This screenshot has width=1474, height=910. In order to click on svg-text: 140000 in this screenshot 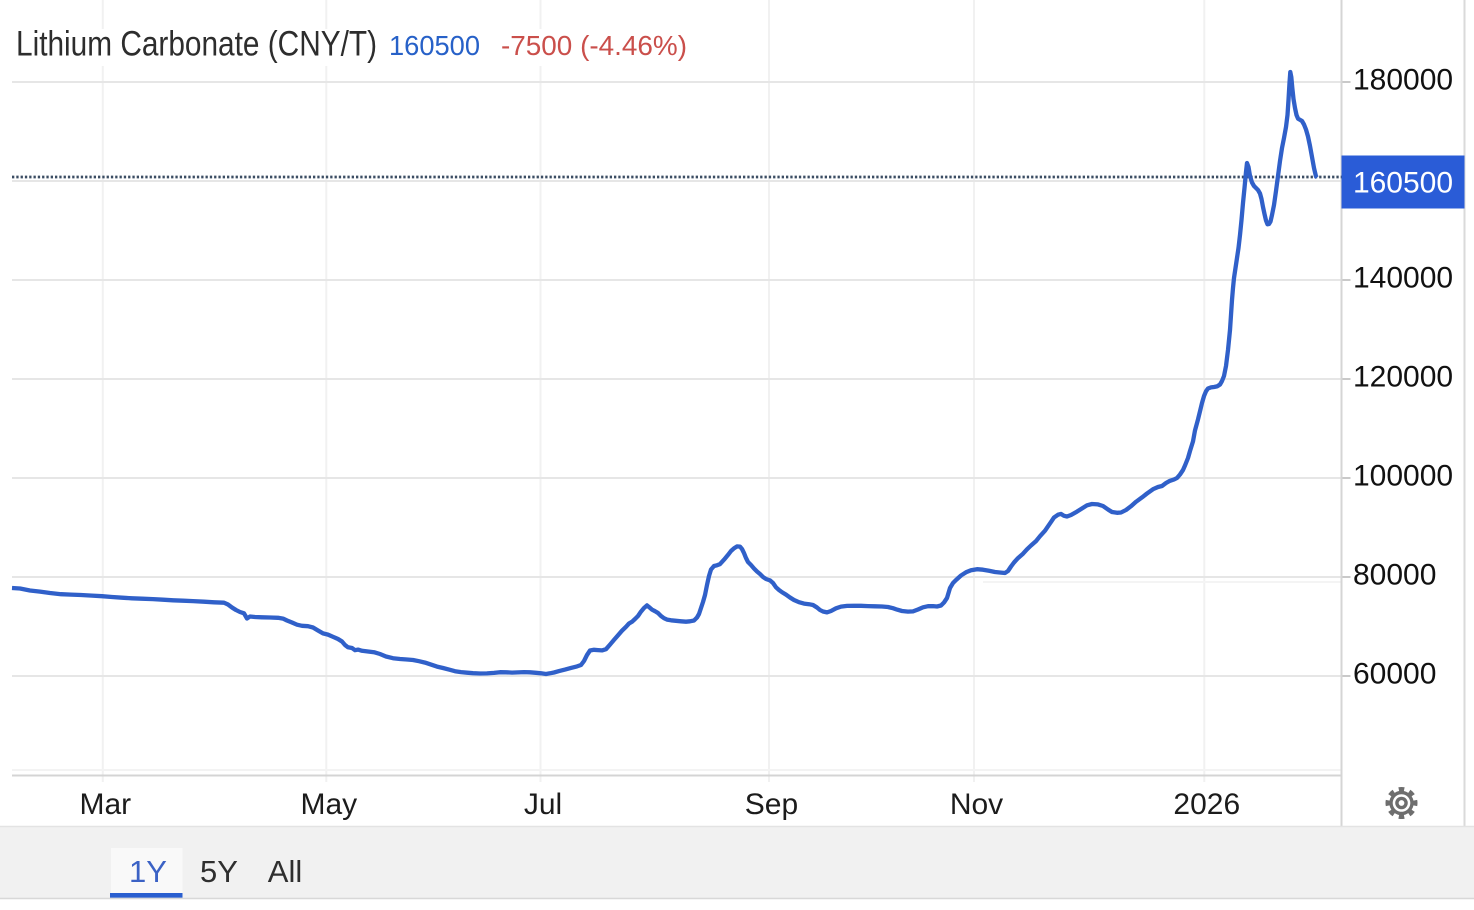, I will do `click(1403, 278)`.